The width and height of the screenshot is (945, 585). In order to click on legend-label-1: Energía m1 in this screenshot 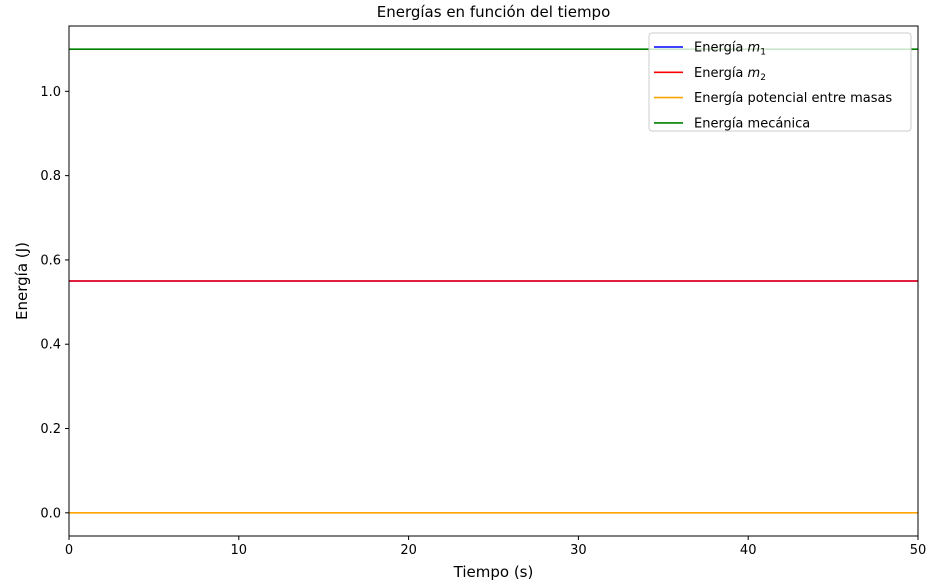, I will do `click(730, 49)`.